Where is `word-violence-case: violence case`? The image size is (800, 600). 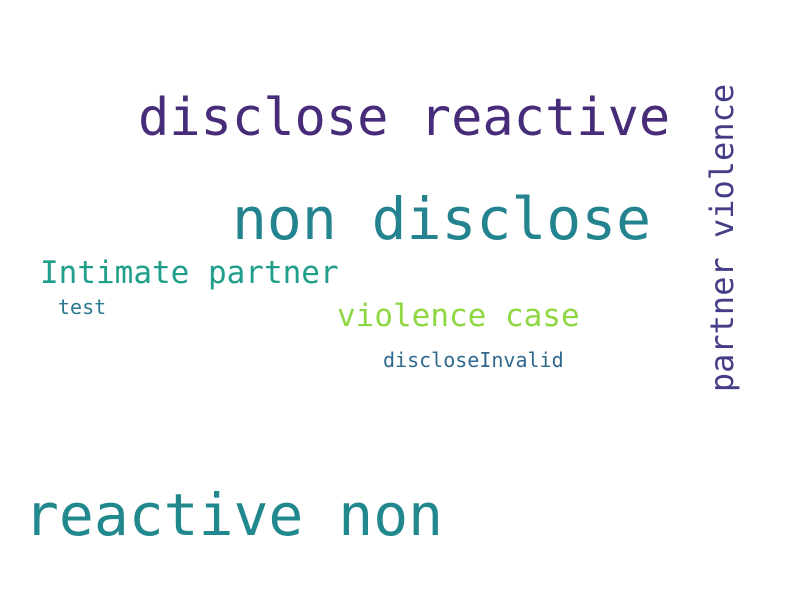
word-violence-case: violence case is located at coordinates (458, 316).